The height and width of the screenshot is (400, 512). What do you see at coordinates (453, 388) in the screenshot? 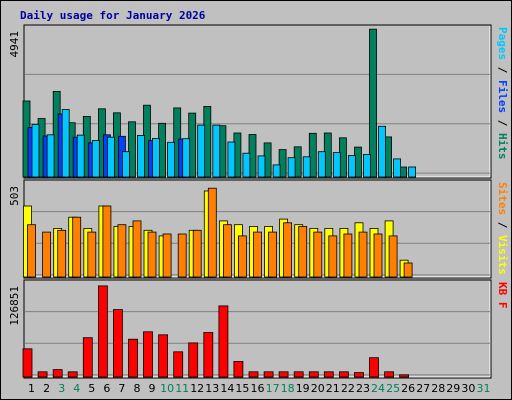
I see `x-tick-label: 29` at bounding box center [453, 388].